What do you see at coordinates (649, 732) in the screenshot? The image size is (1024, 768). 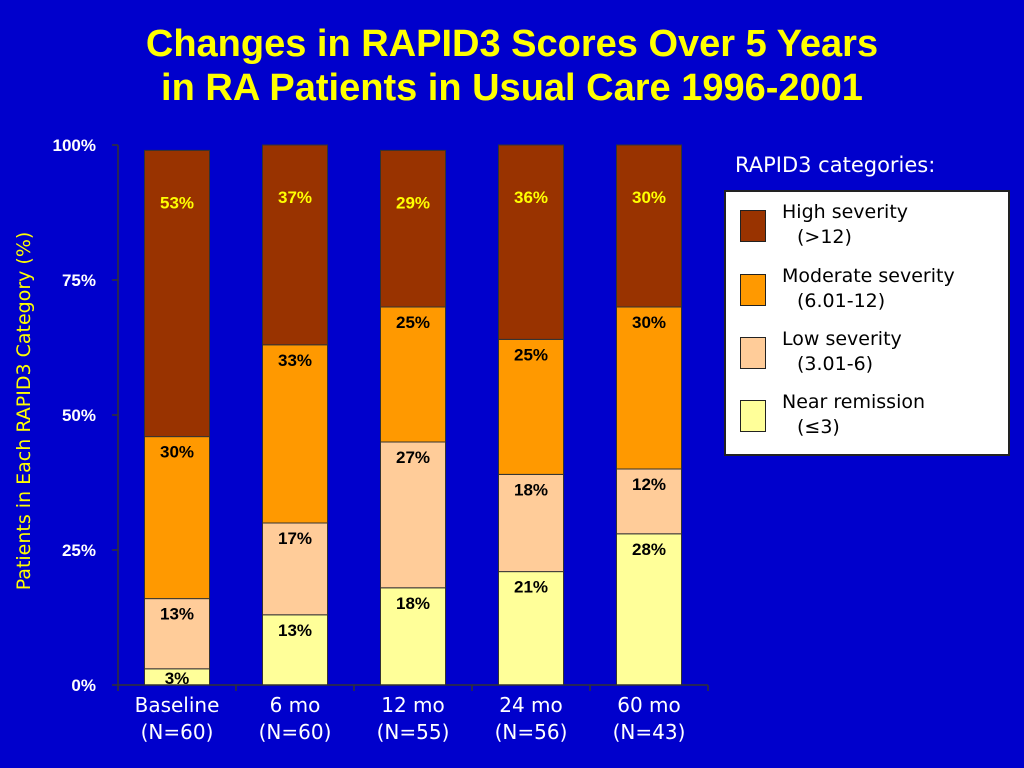 I see `x-tick-label: (N=43)` at bounding box center [649, 732].